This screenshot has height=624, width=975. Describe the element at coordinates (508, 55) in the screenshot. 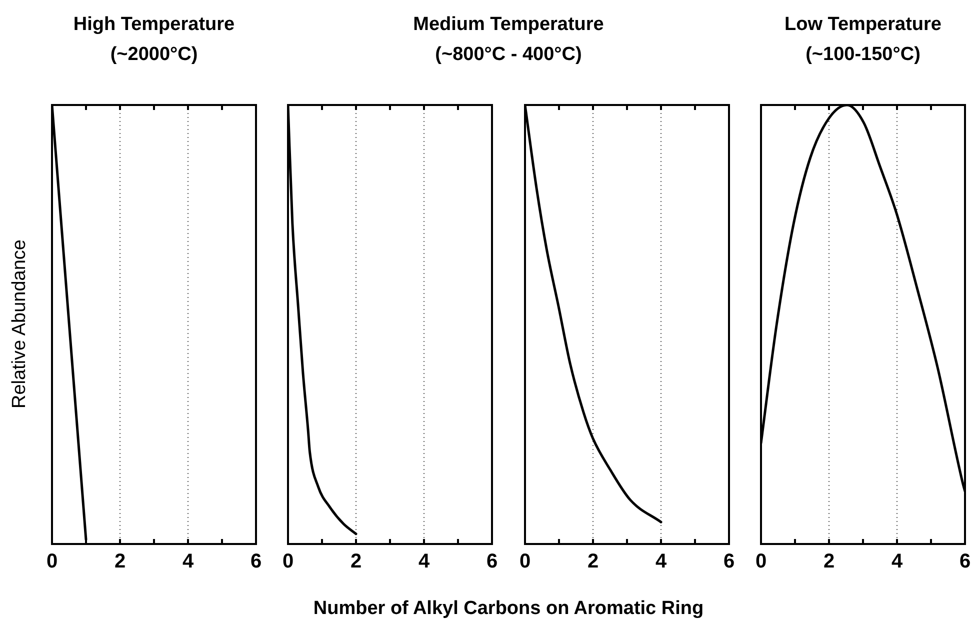

I see `chart-subtitle: (~800°C - 400°C)` at that location.